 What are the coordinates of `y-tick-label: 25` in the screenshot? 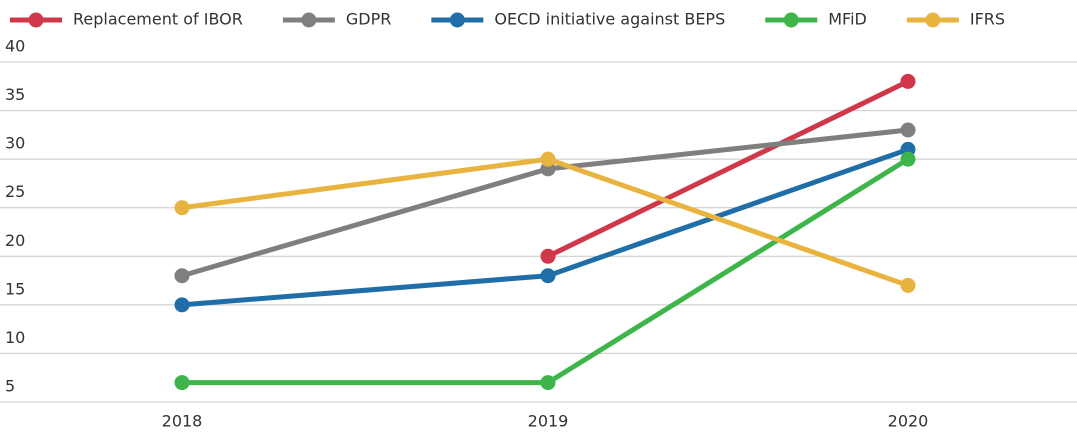 It's located at (15, 191).